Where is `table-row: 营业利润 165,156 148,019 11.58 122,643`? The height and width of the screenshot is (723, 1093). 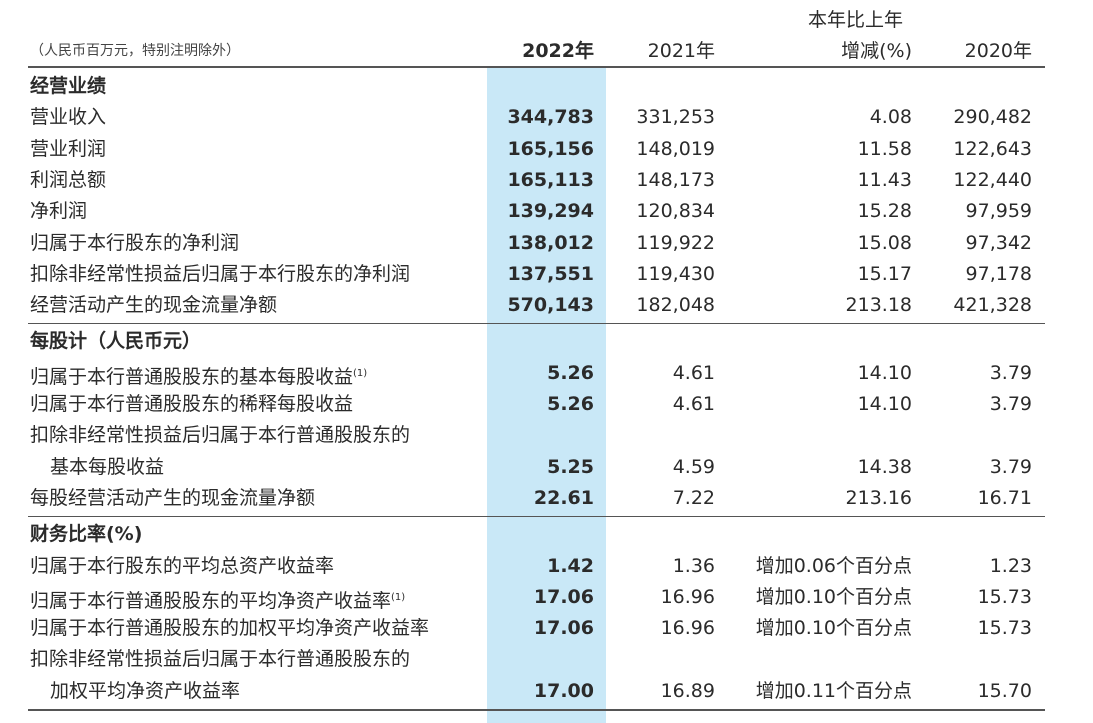
table-row: 营业利润 165,156 148,019 11.58 122,643 is located at coordinates (546, 149).